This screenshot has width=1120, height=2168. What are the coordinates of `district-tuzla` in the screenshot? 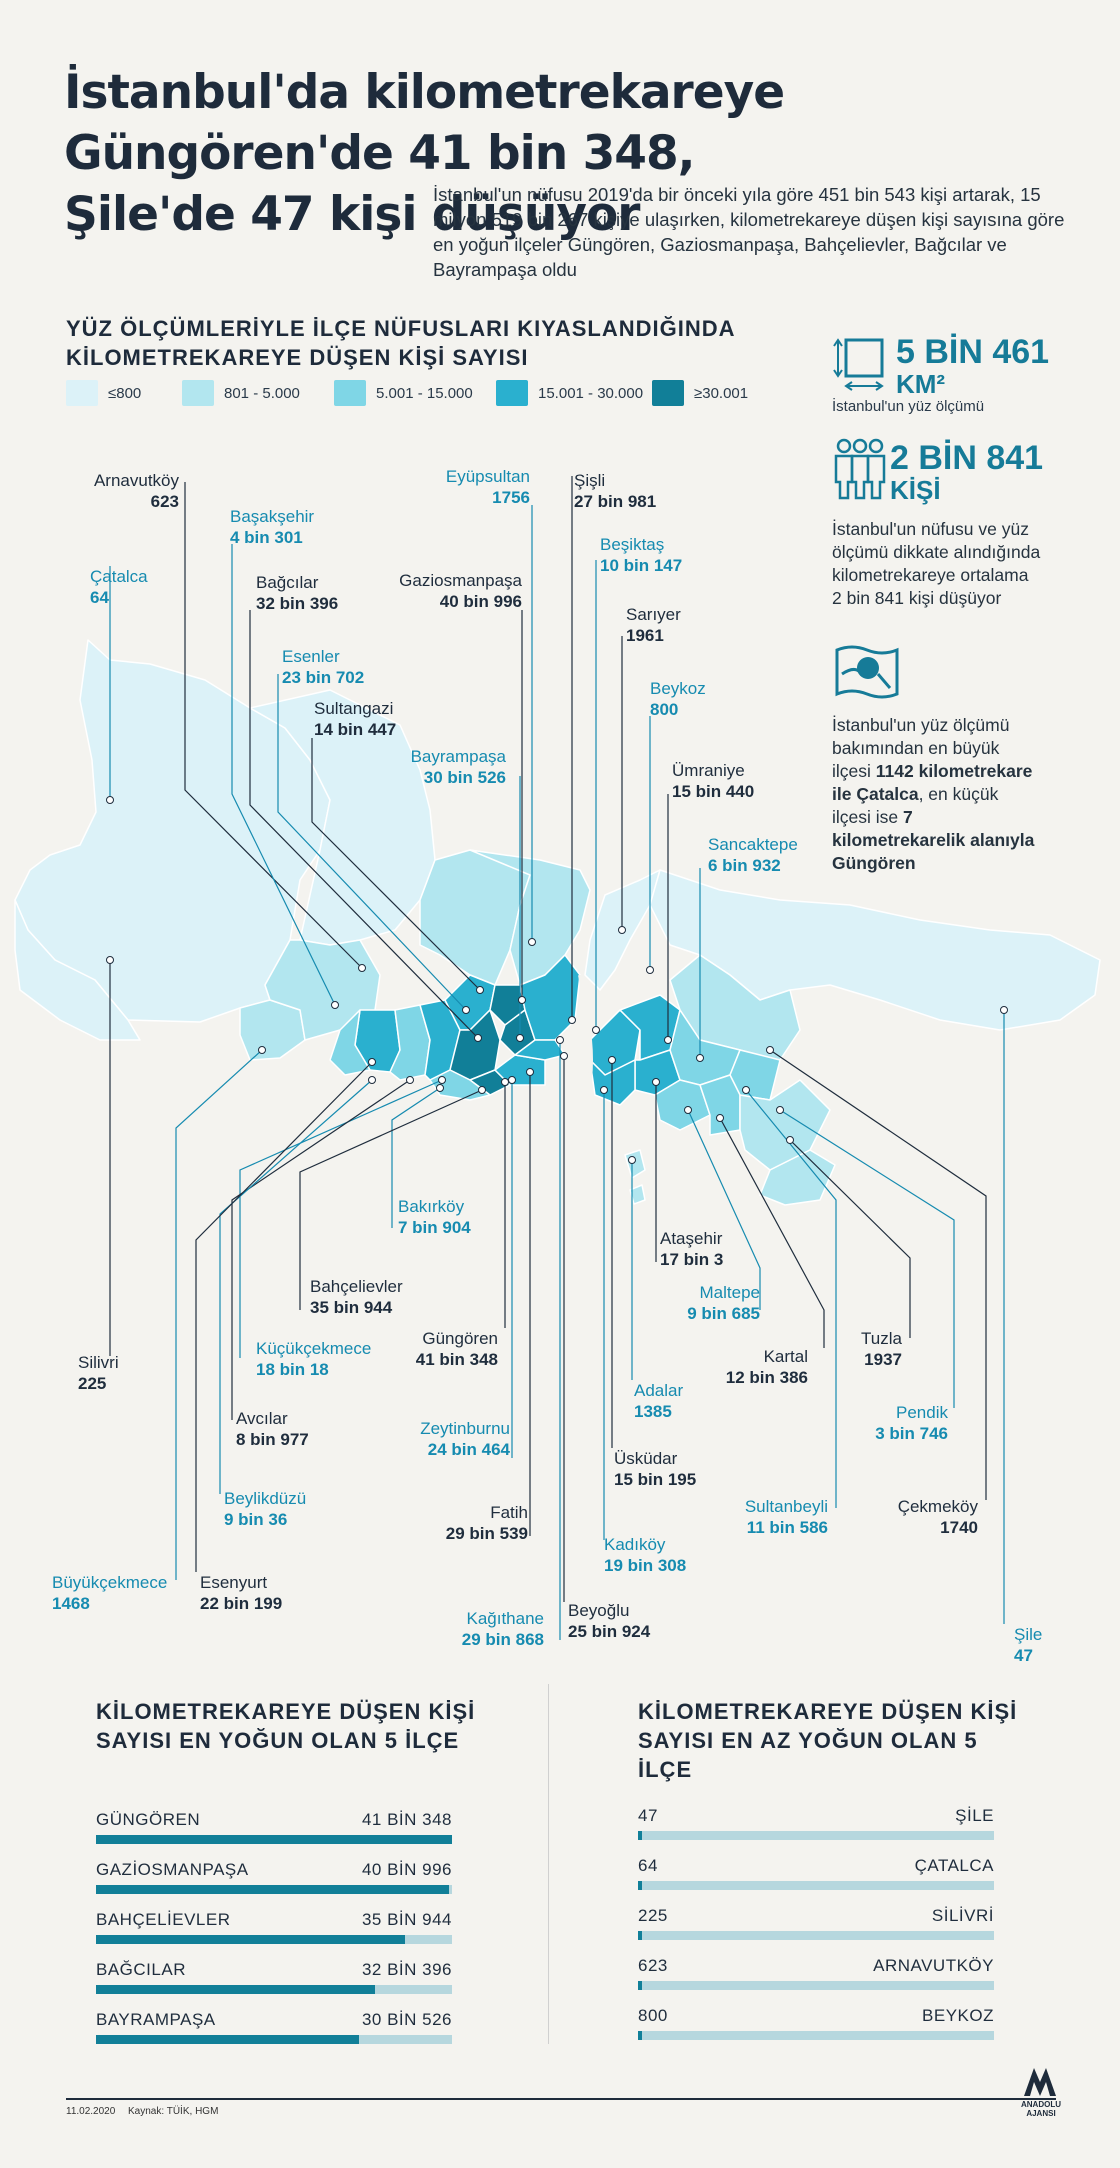 It's located at (797, 1177).